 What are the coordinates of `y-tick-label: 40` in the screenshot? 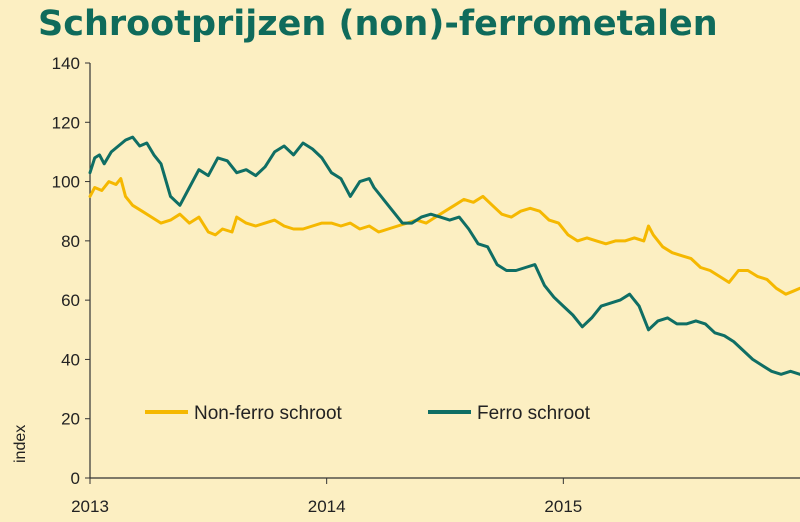 It's located at (70, 359).